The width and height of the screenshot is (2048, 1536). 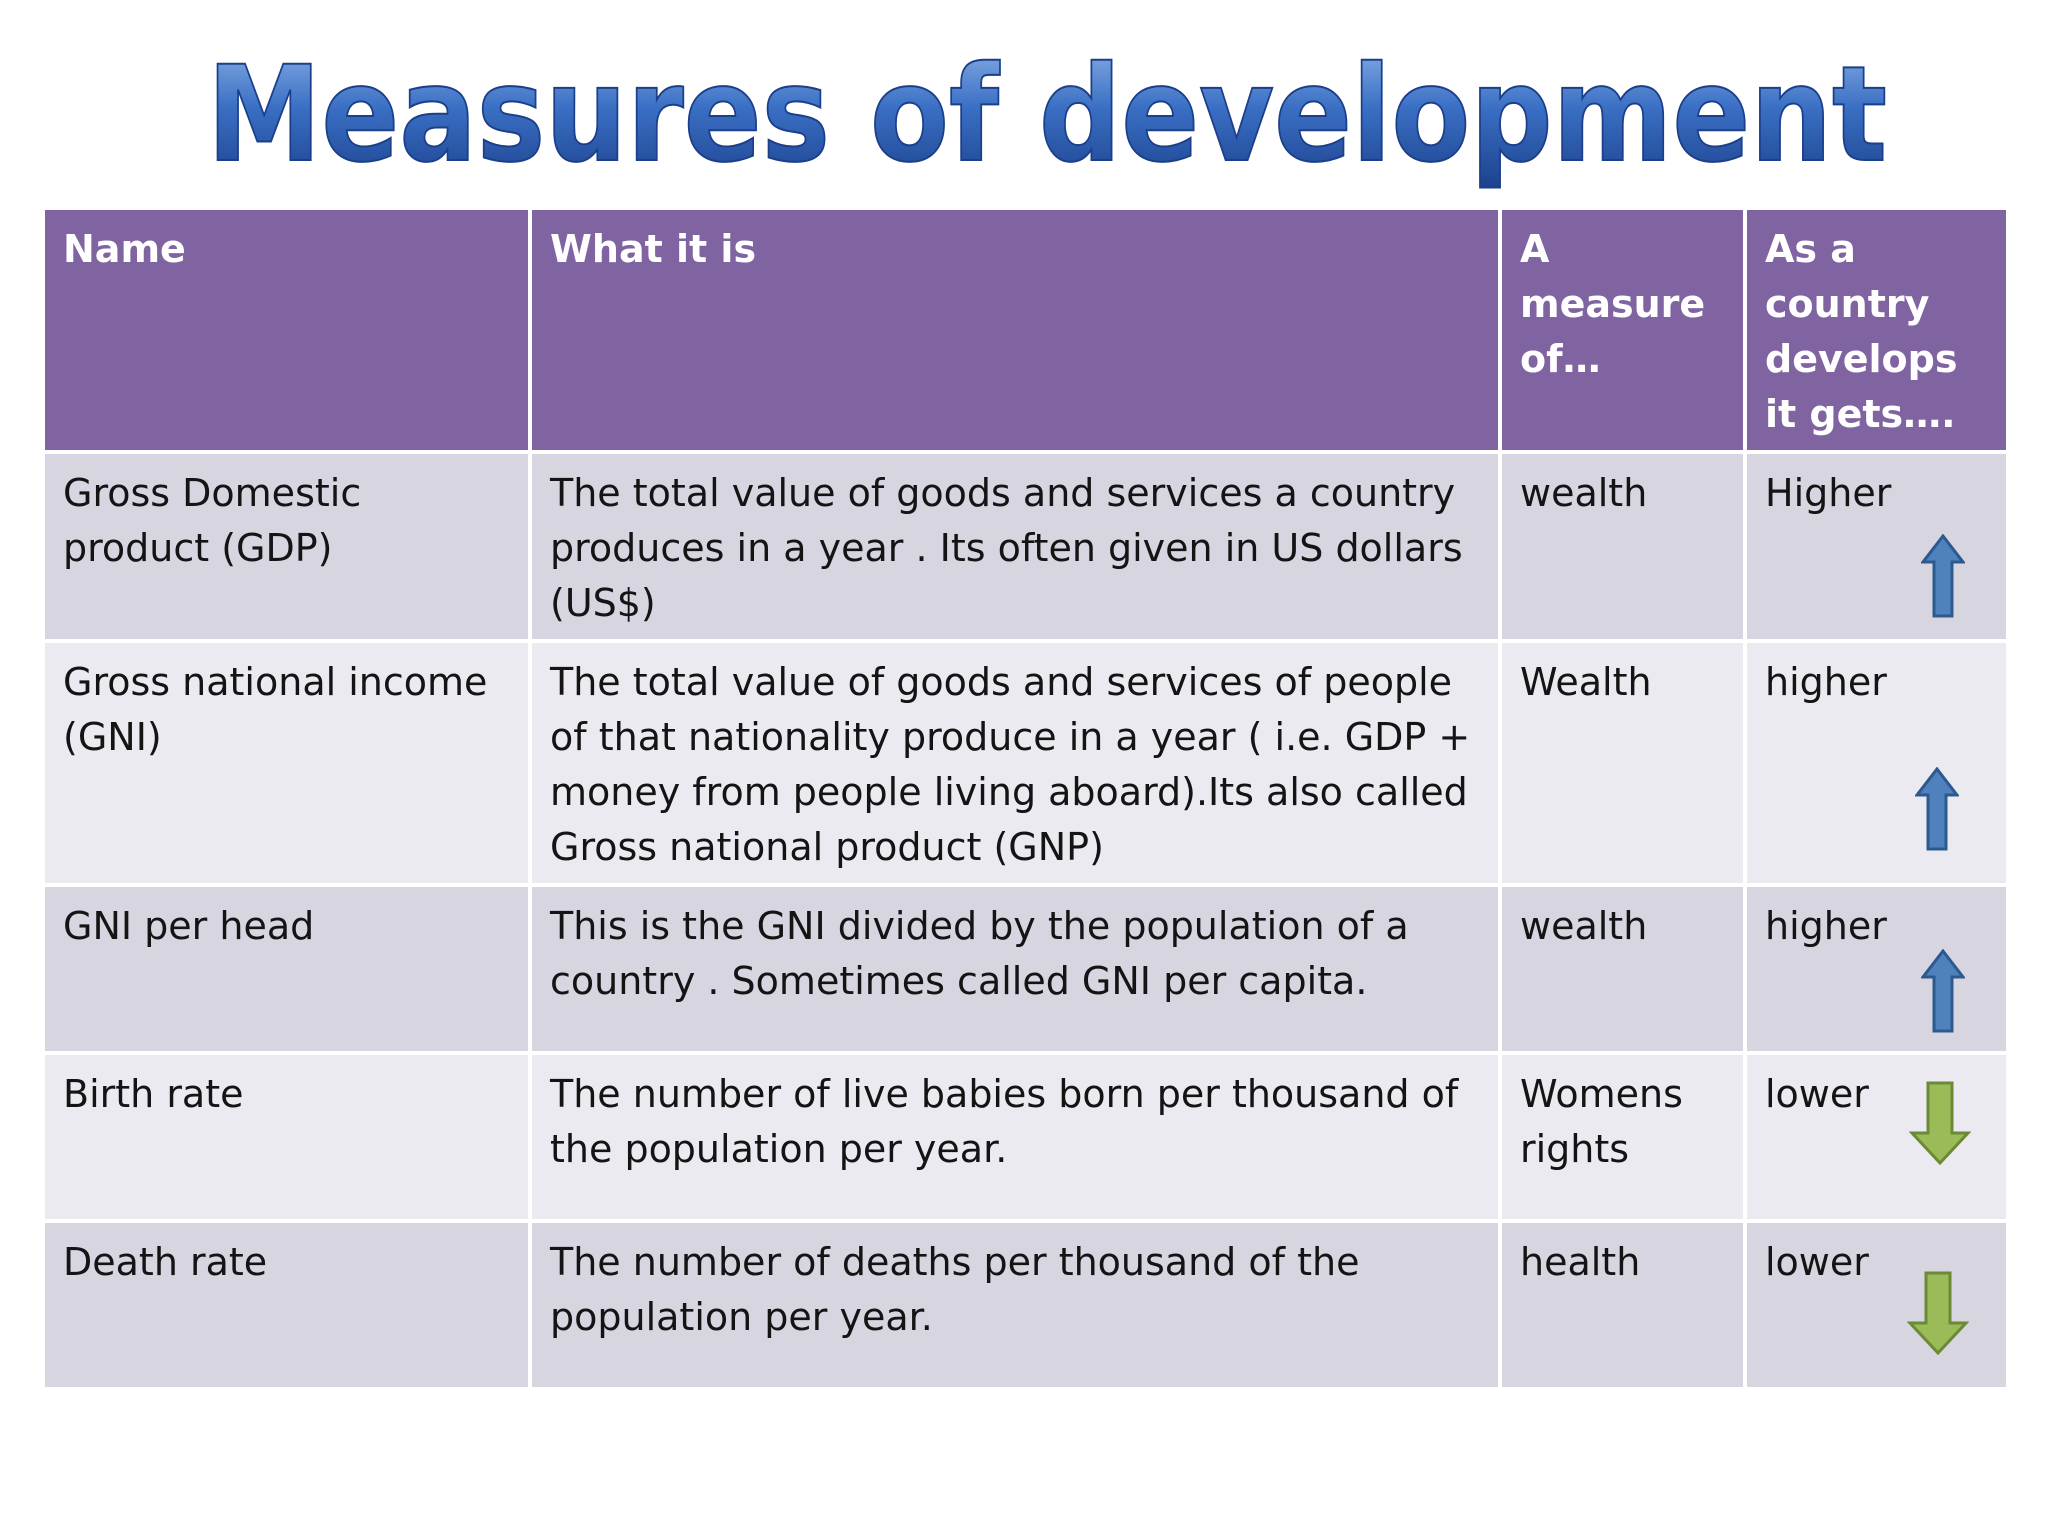 What do you see at coordinates (1622, 1305) in the screenshot?
I see `cell-measure: health` at bounding box center [1622, 1305].